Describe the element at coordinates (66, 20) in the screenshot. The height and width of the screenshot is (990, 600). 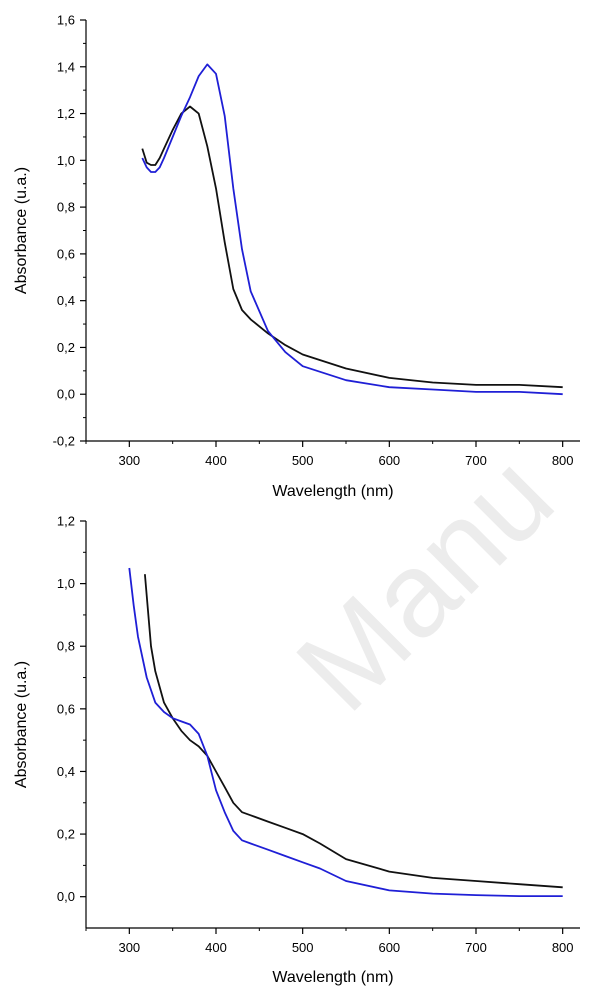
I see `y-tick-label: 1,6` at that location.